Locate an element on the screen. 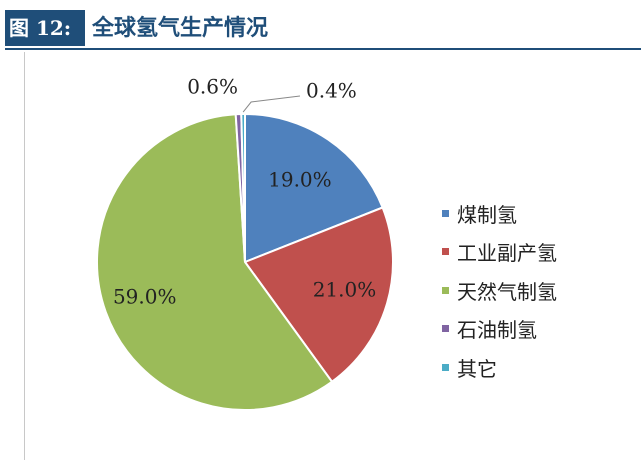 The height and width of the screenshot is (460, 641). chart-legend: 煤制氢 工业副产氢 天然气制氢 石油制氢 其它 is located at coordinates (499, 290).